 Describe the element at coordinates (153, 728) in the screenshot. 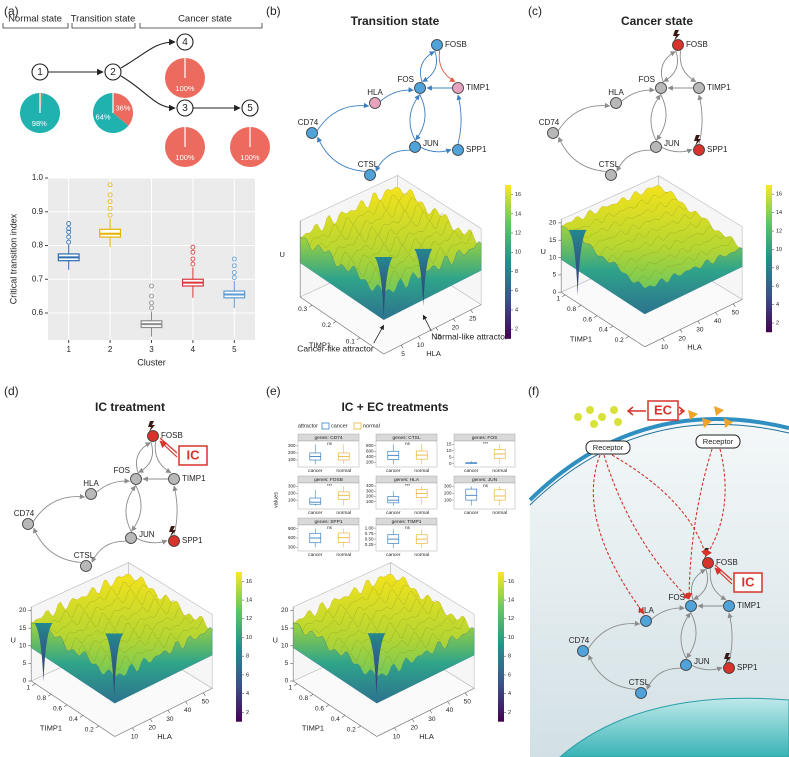

I see `x-tick-label: 20` at that location.